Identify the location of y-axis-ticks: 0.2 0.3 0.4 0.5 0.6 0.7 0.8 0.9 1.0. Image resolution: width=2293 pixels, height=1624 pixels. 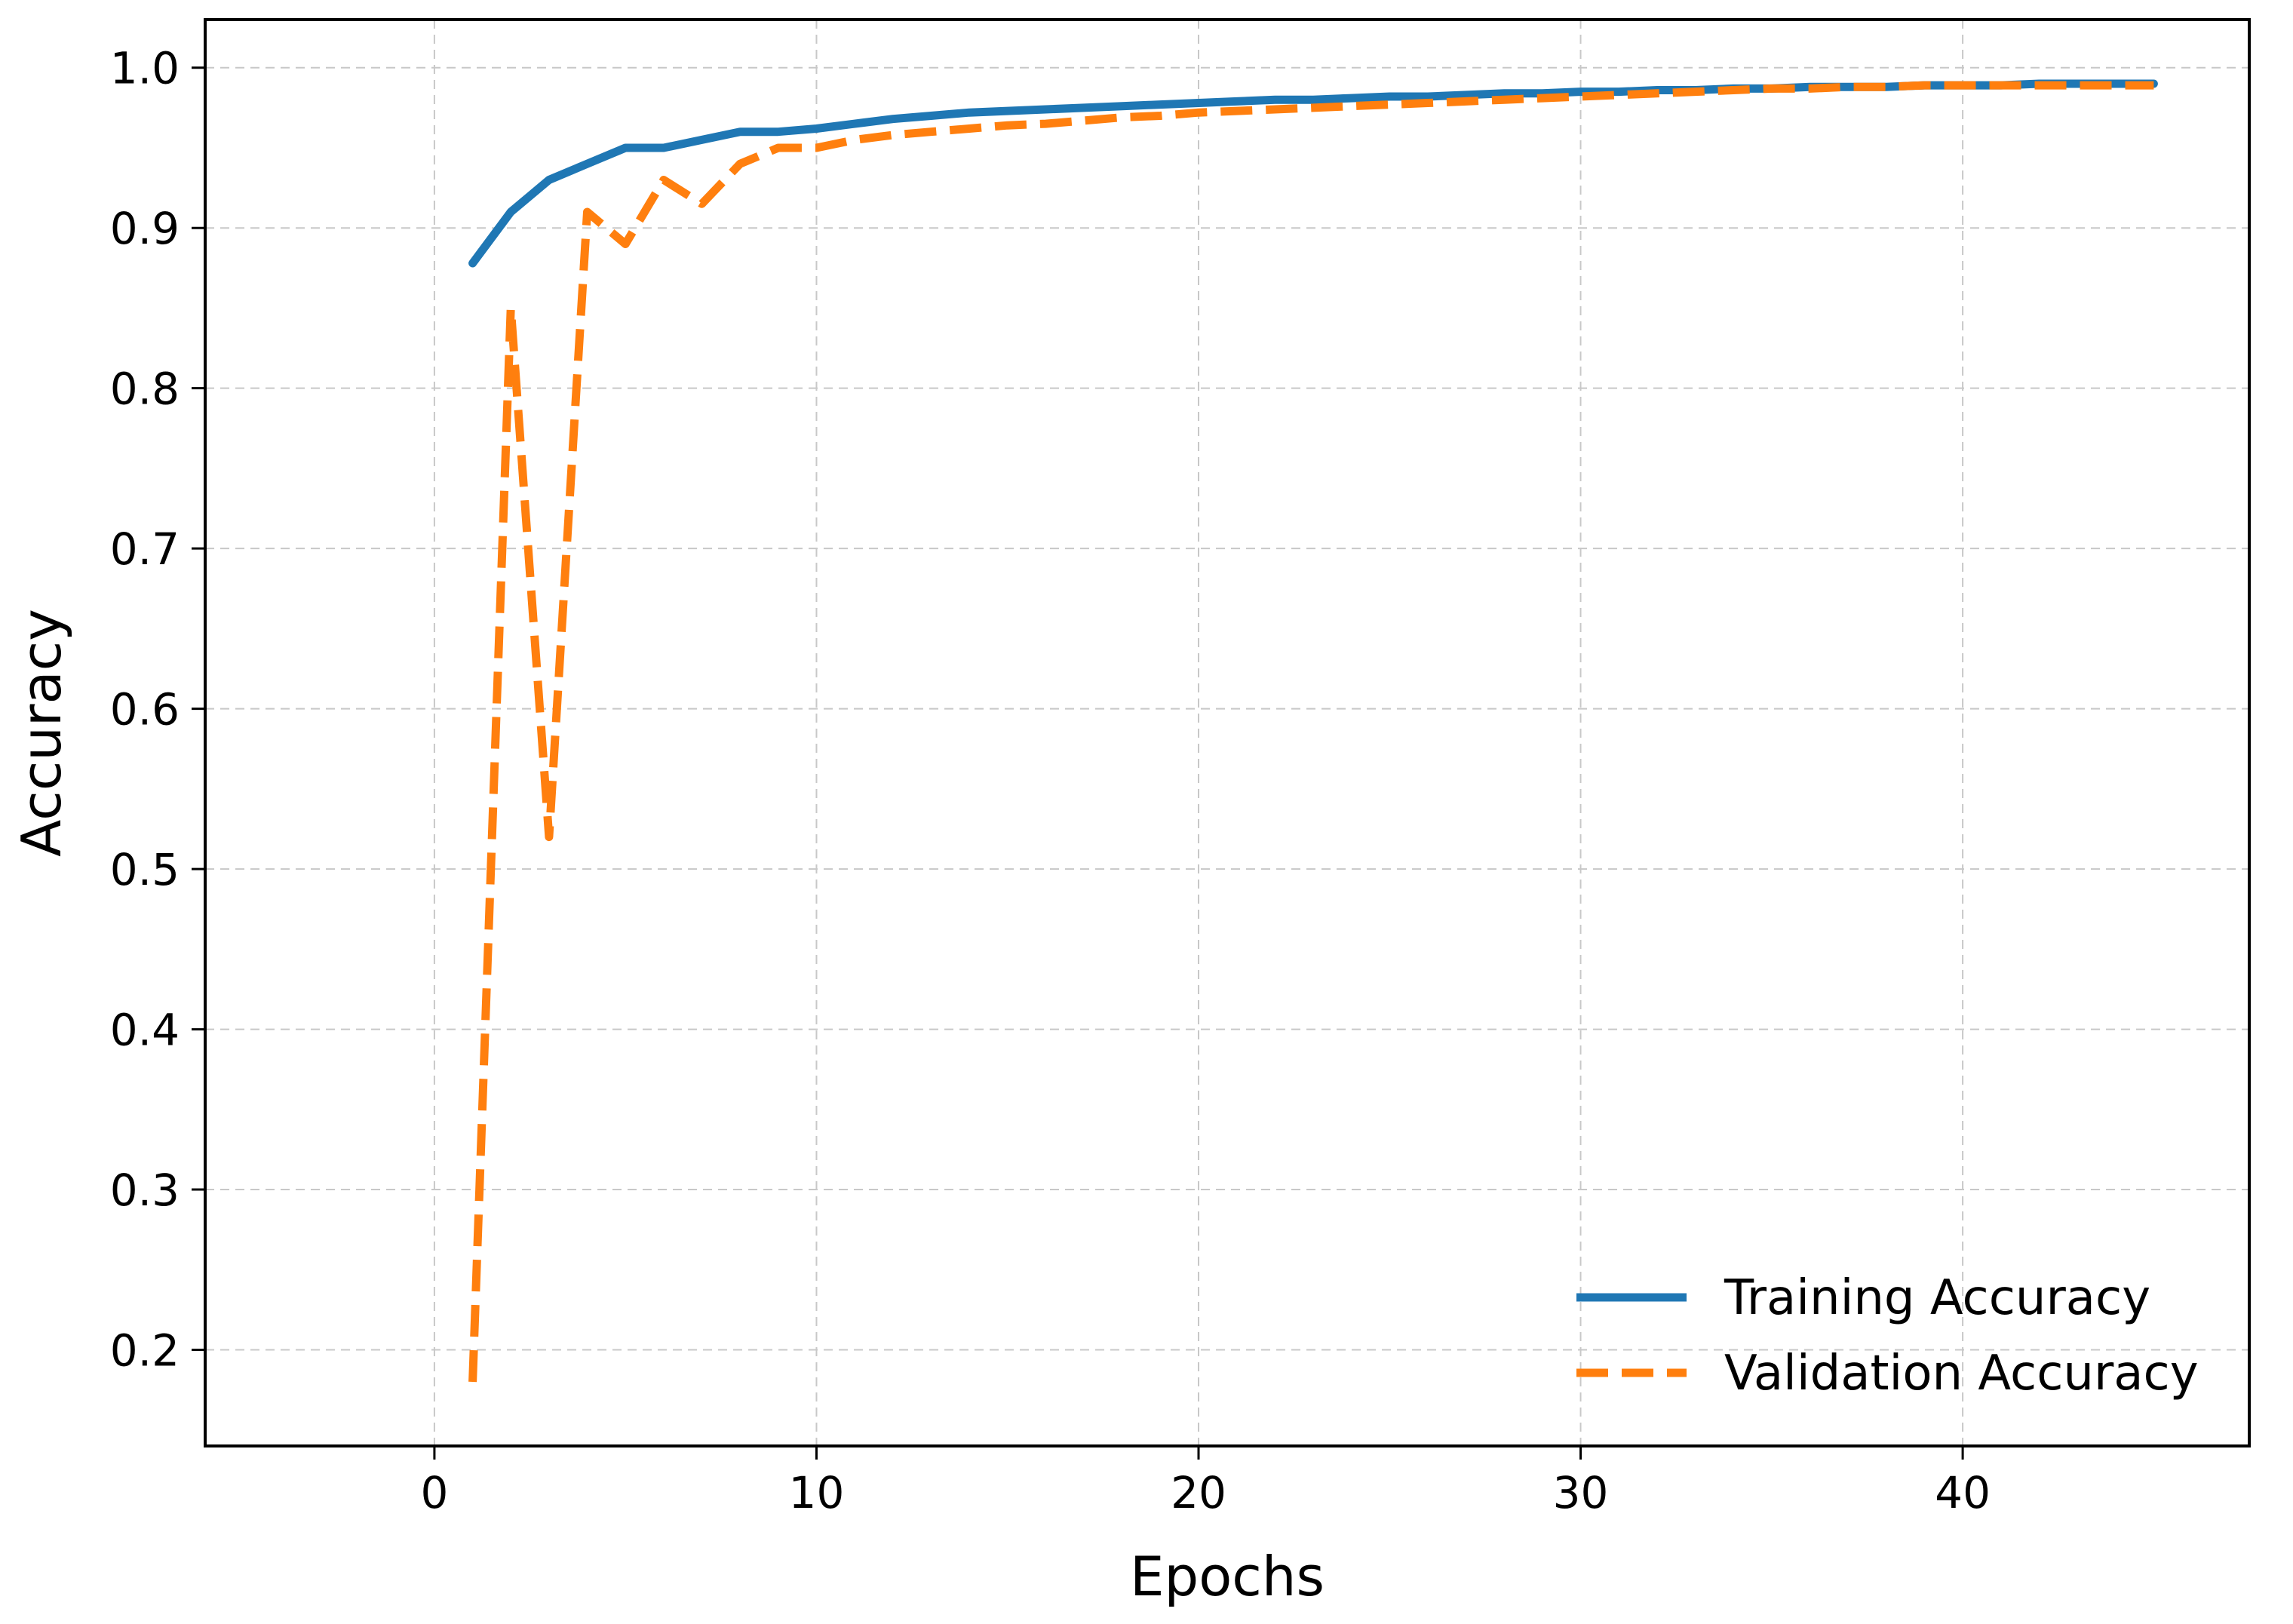
(157, 710).